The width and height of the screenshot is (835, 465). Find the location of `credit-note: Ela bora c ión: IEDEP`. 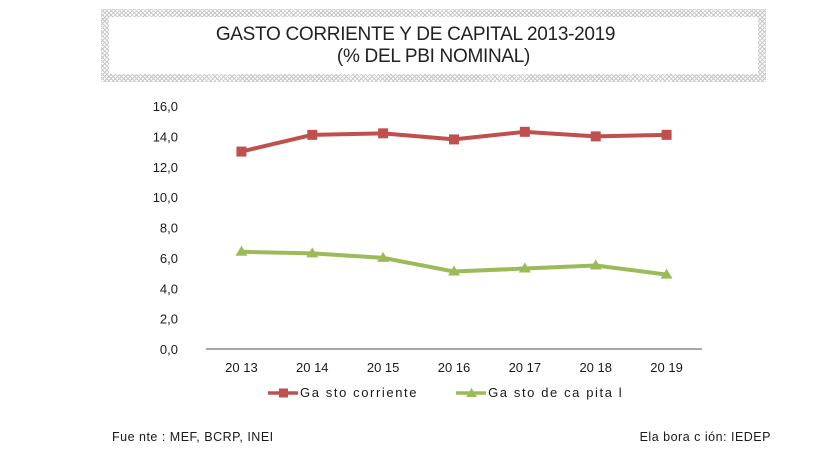

credit-note: Ela bora c ión: IEDEP is located at coordinates (705, 437).